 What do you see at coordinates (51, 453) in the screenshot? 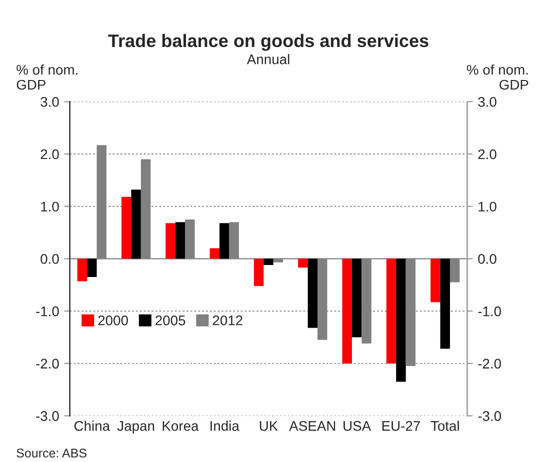
I see `source-note: Source: ABS` at bounding box center [51, 453].